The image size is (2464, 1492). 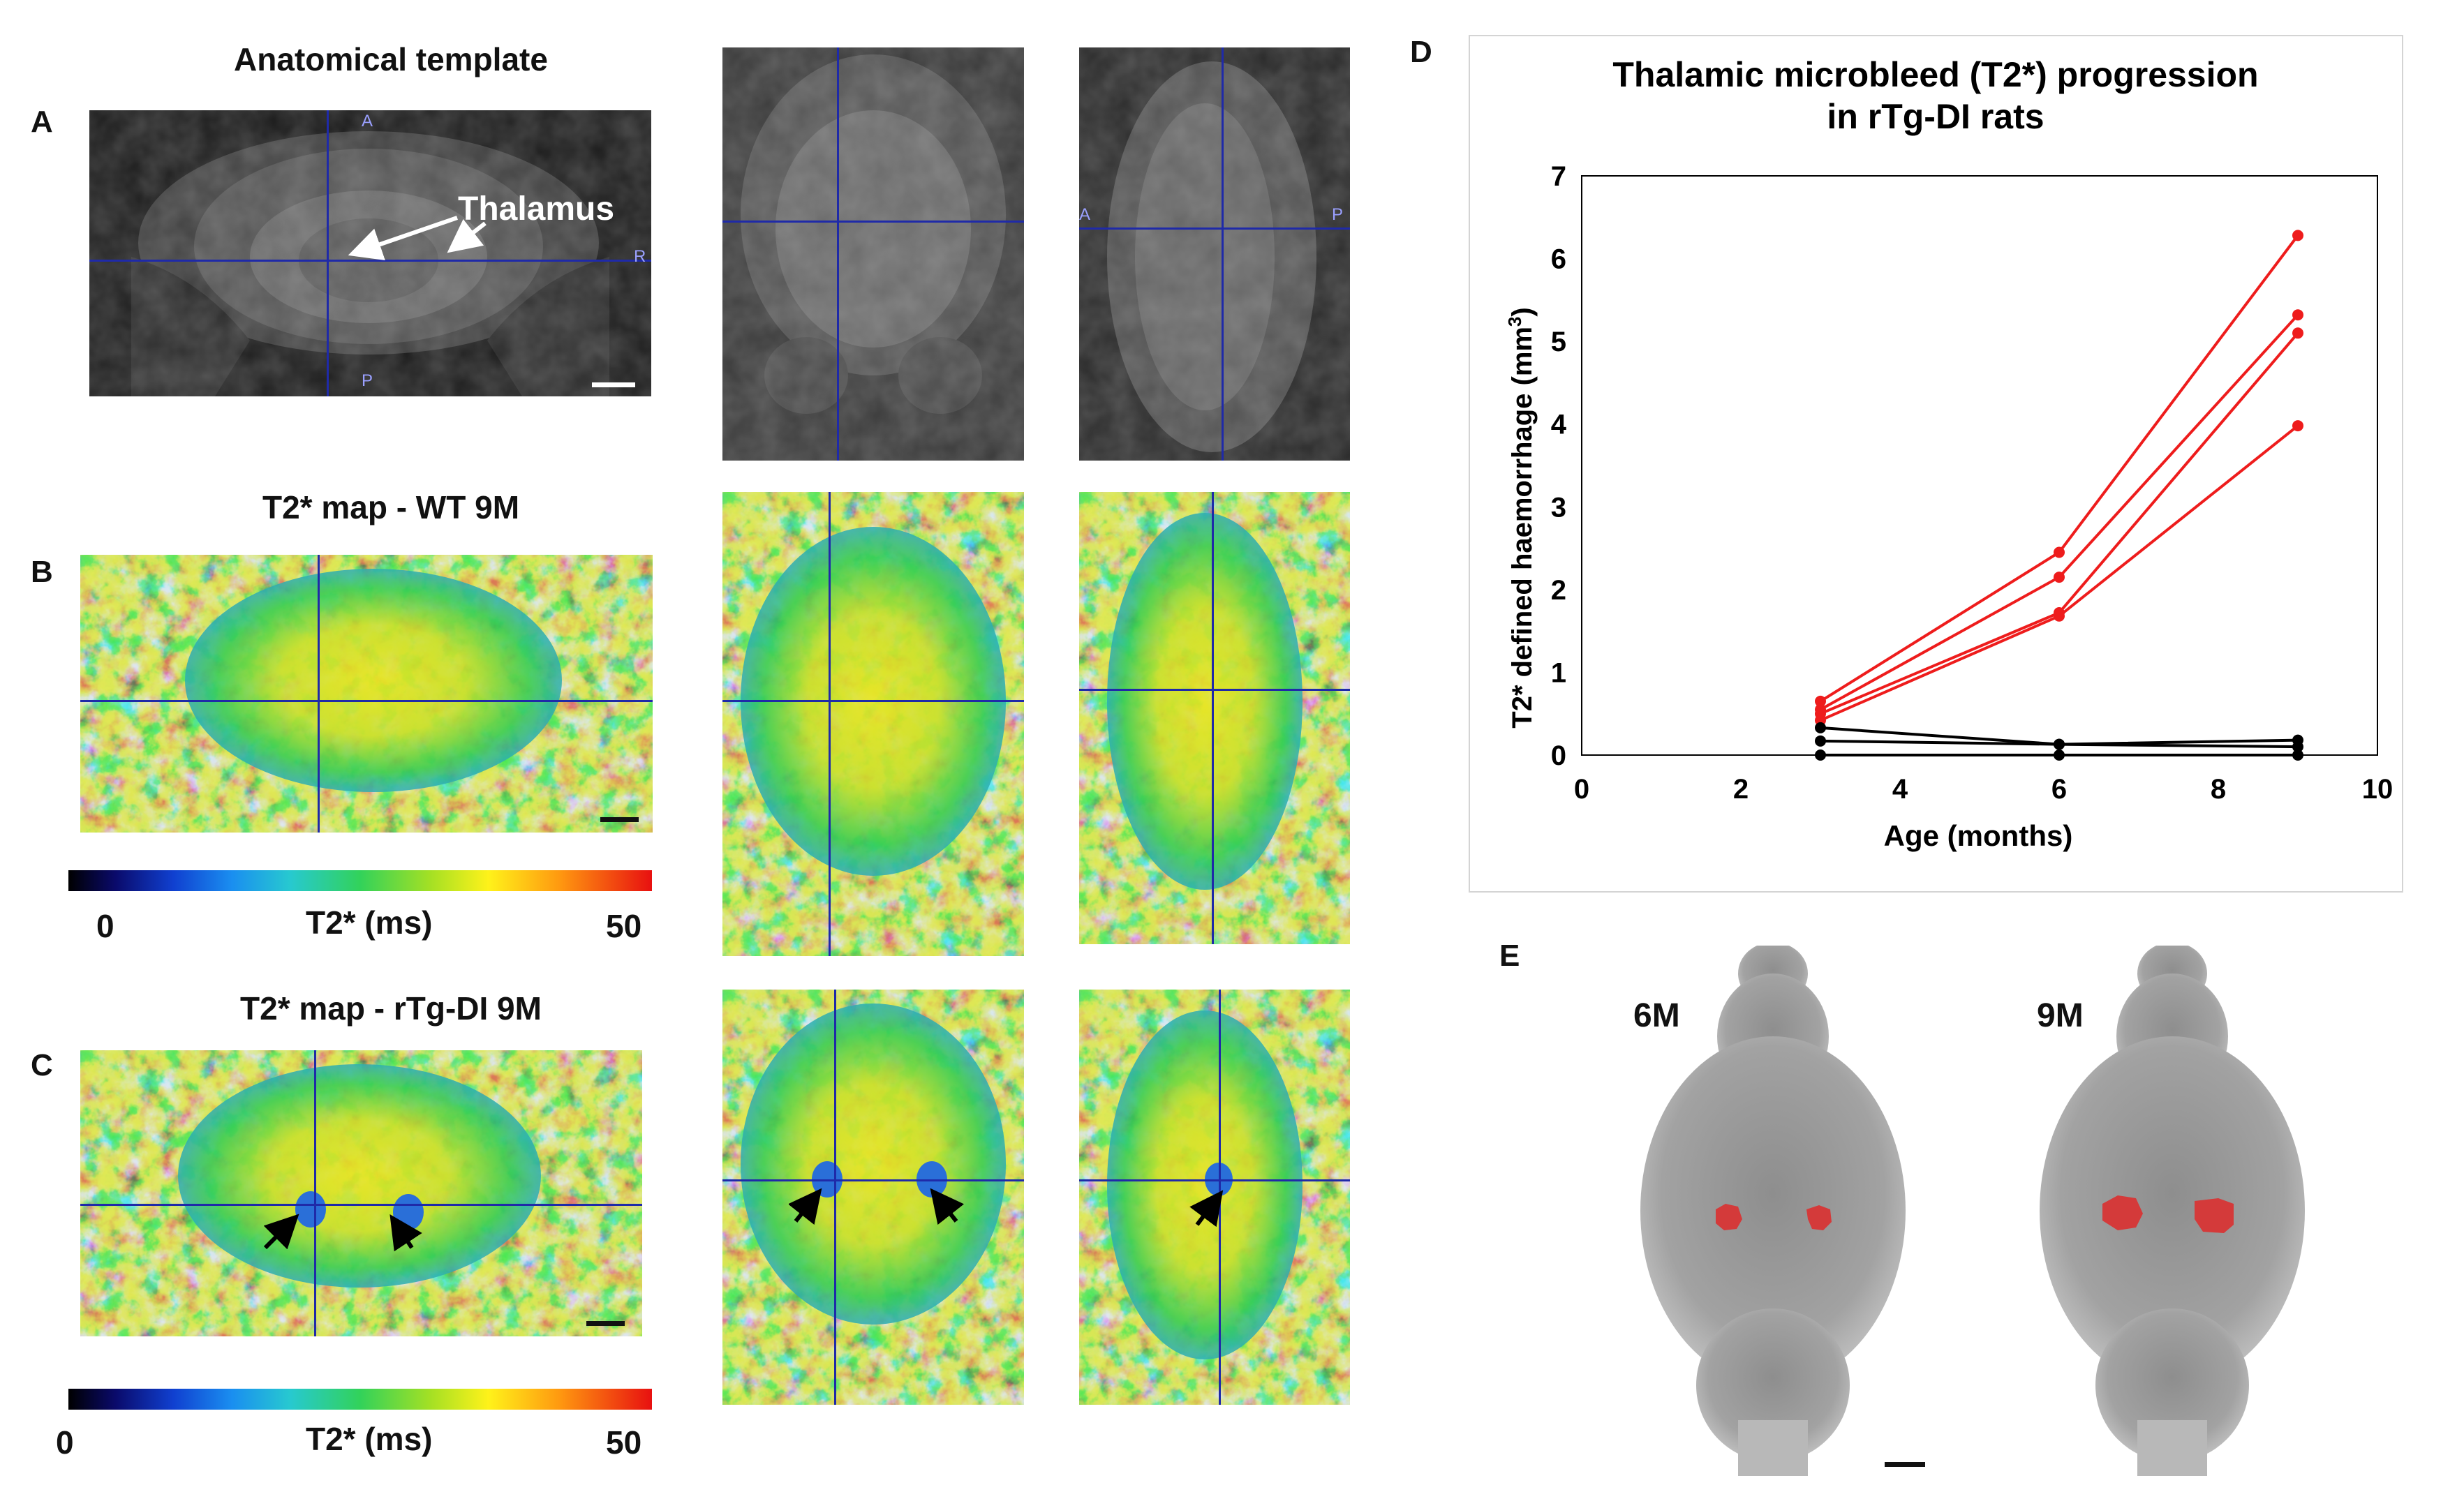 I want to click on chart-ylabel-main: T2* defined haemorrhage (mm, so click(x=1522, y=528).